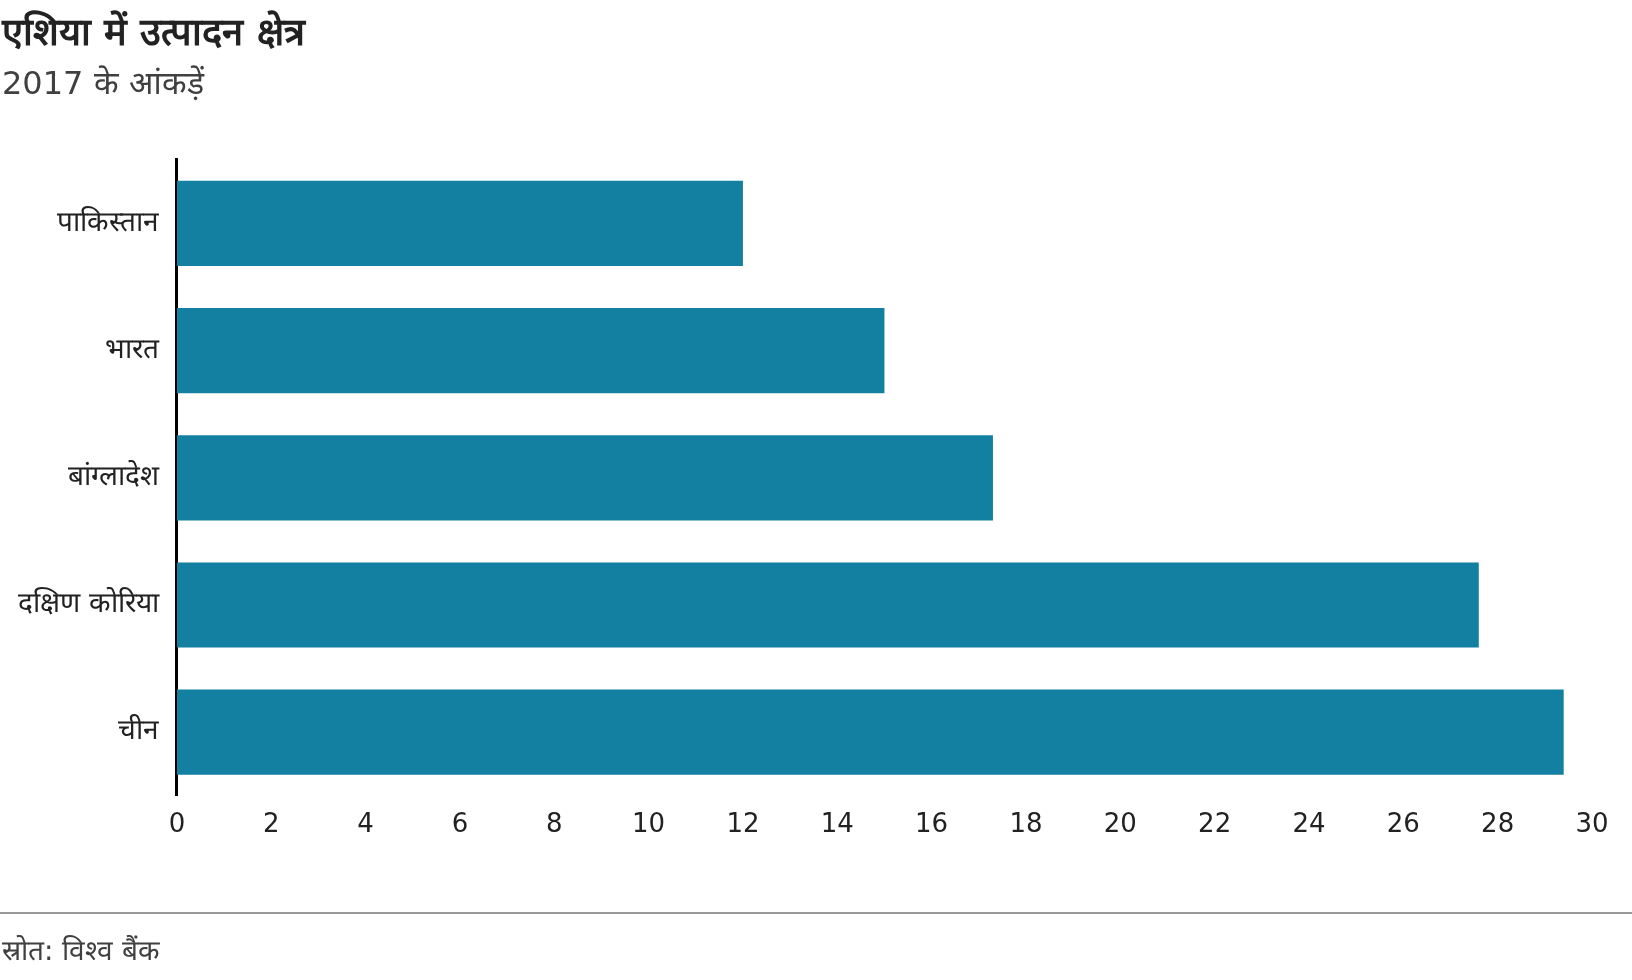  I want to click on x-tick-label: 14, so click(837, 823).